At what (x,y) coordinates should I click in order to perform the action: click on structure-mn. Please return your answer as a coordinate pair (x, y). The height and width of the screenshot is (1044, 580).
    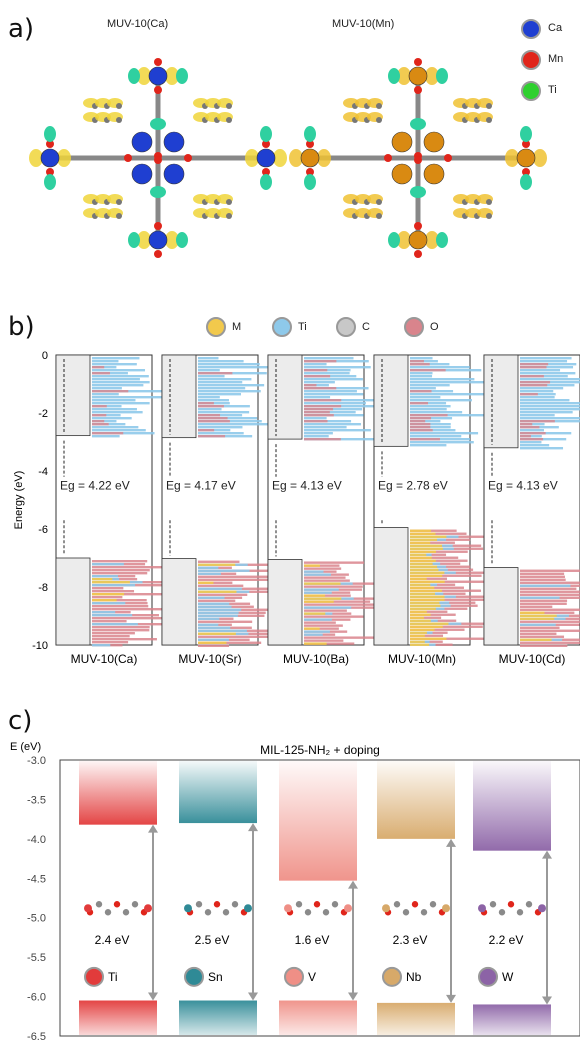
    Looking at the image, I should click on (418, 158).